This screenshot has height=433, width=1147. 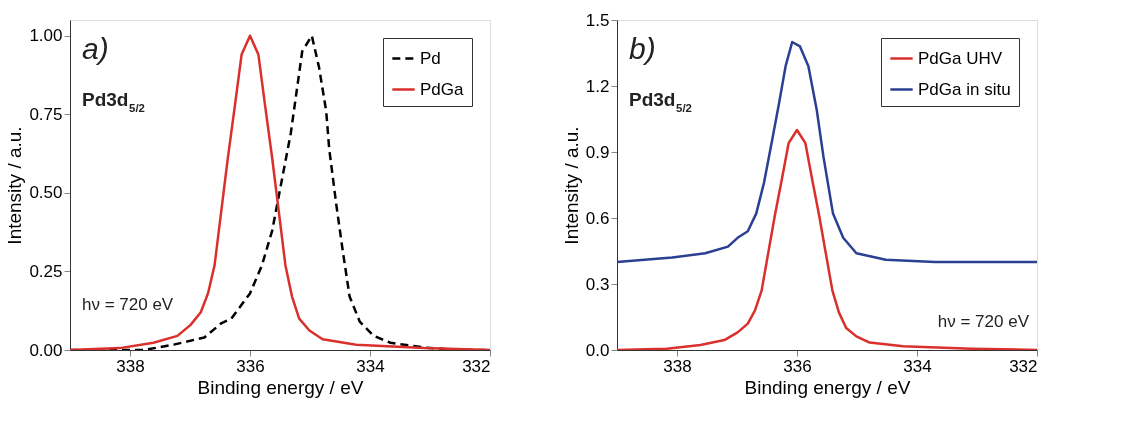 I want to click on y-tick-label: 0.75, so click(x=46, y=114).